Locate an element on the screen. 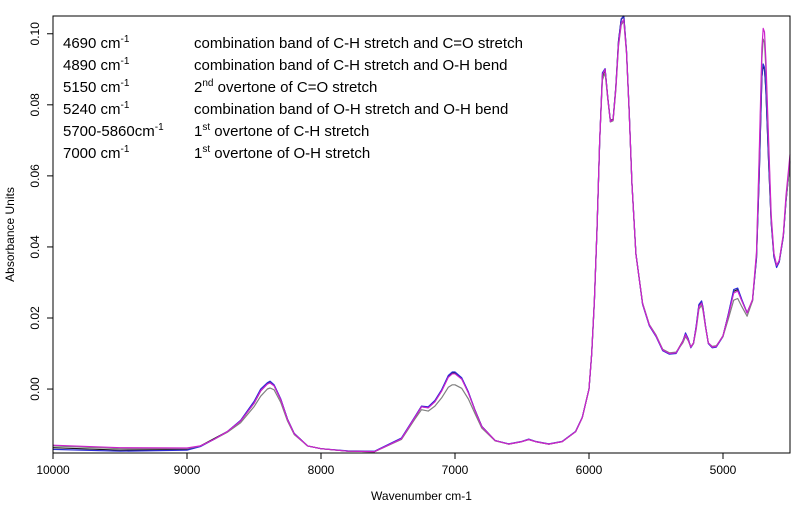  annotation-wavenumber: 4690 cm-1 is located at coordinates (96, 43).